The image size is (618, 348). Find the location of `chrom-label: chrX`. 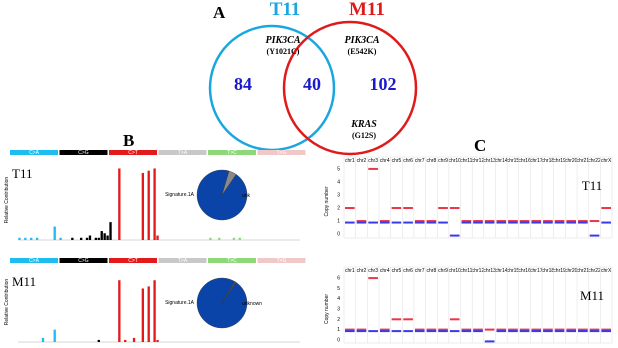

chrom-label: chrX is located at coordinates (606, 271).